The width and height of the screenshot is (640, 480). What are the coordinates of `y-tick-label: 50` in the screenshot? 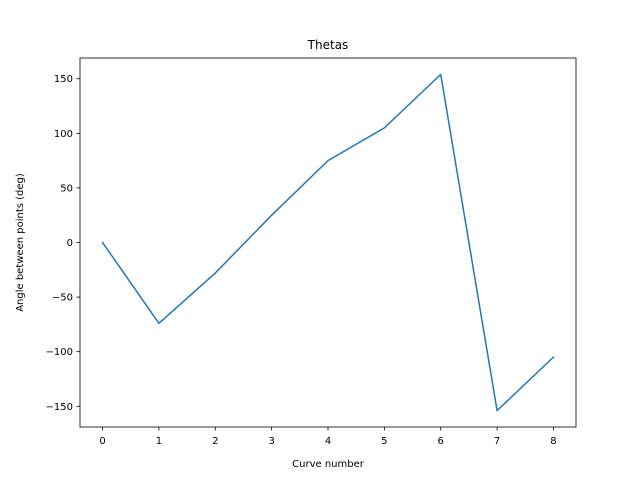 It's located at (66, 188).